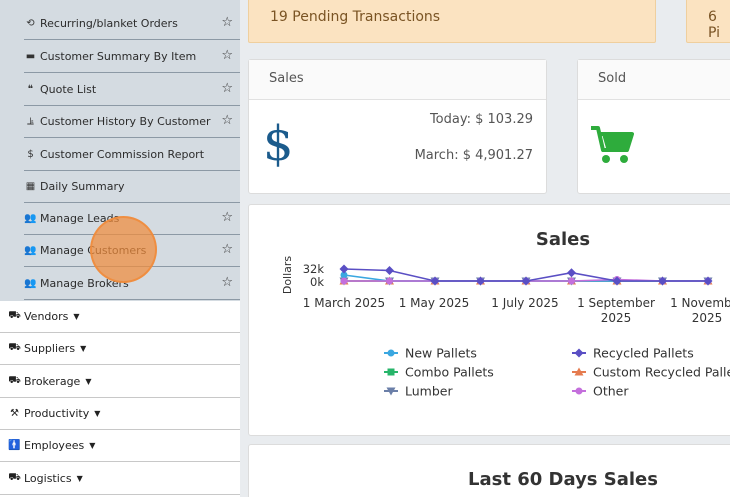 This screenshot has width=730, height=497. Describe the element at coordinates (120, 479) in the screenshot. I see `nav-logistics: ⛟ Logistics ▼` at that location.